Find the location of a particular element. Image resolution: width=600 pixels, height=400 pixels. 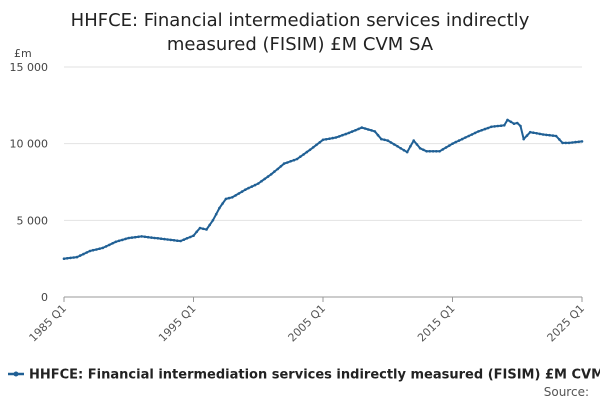

y-tick-label-1: 5 000 is located at coordinates (33, 220).